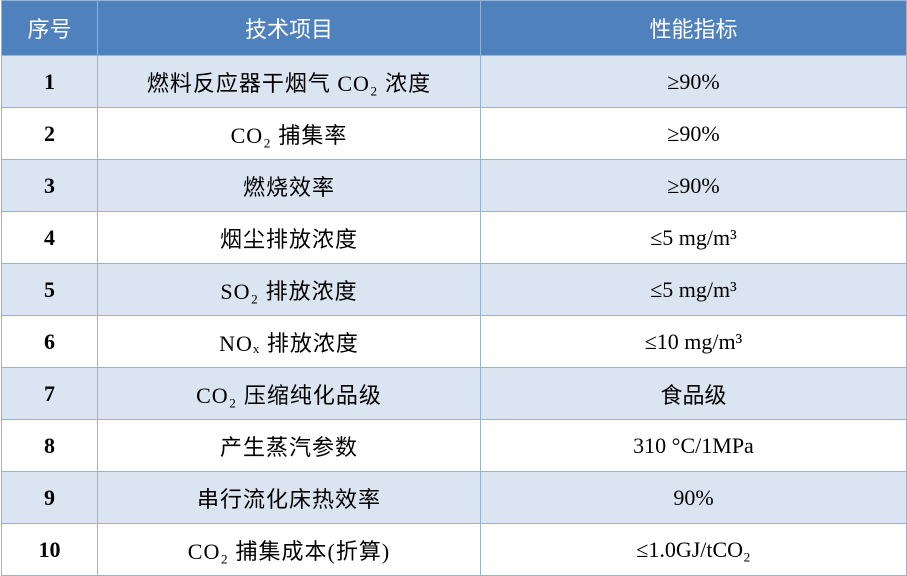 The image size is (907, 576). I want to click on item-cell: CO₂ 捕集成本(折算), so click(289, 549).